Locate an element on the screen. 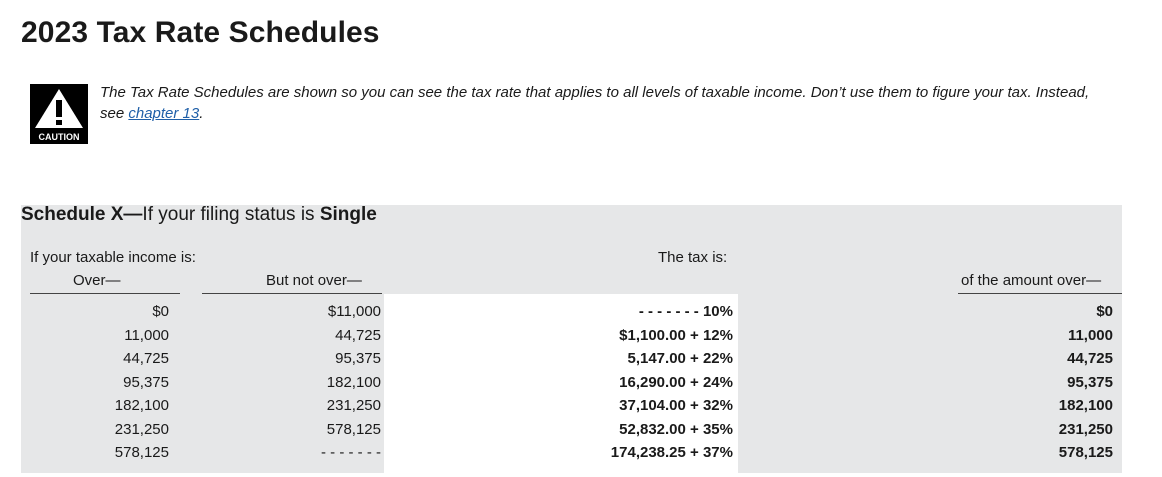  page-title: 2023 Tax Rate Schedules is located at coordinates (200, 32).